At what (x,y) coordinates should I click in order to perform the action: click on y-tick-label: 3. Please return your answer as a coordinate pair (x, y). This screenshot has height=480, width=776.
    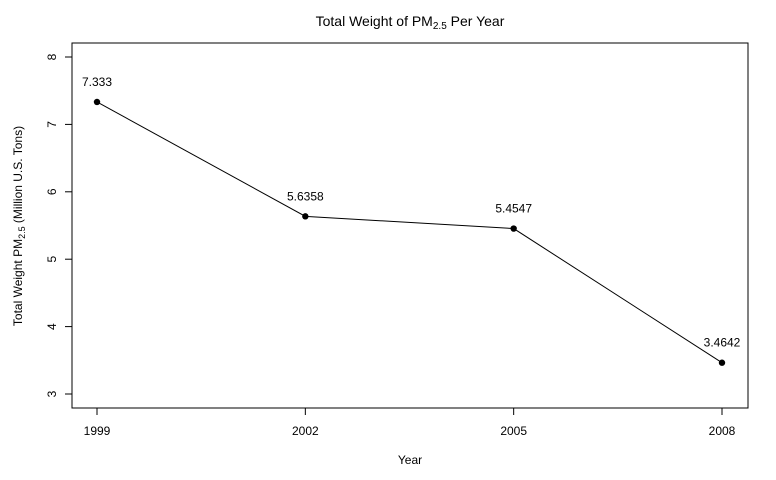
    Looking at the image, I should click on (52, 393).